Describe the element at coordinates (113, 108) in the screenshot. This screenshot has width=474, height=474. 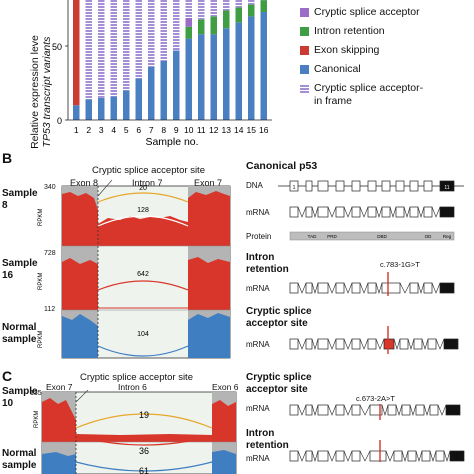
I see `bar-4-canonical` at that location.